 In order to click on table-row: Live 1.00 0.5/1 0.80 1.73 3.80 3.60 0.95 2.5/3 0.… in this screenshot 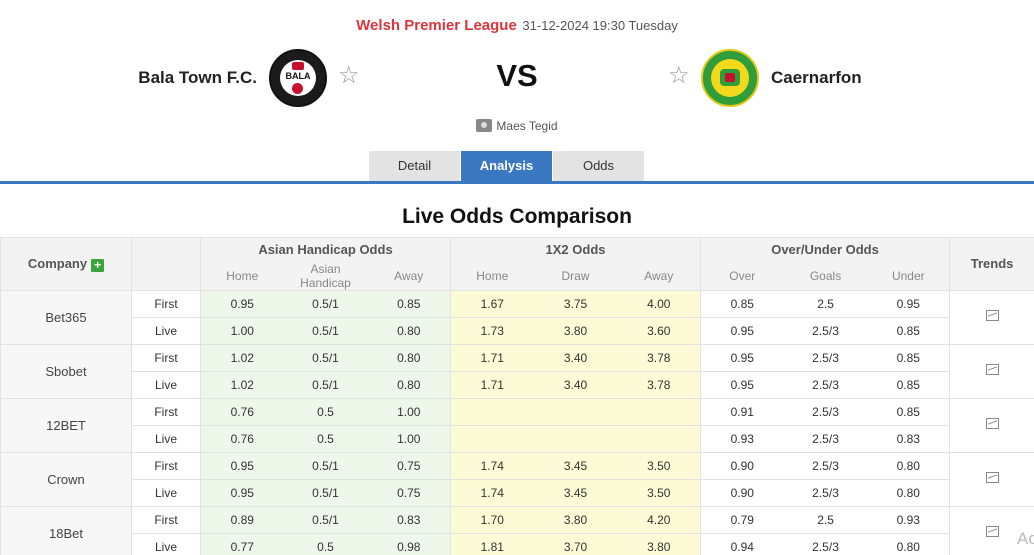, I will do `click(517, 330)`.